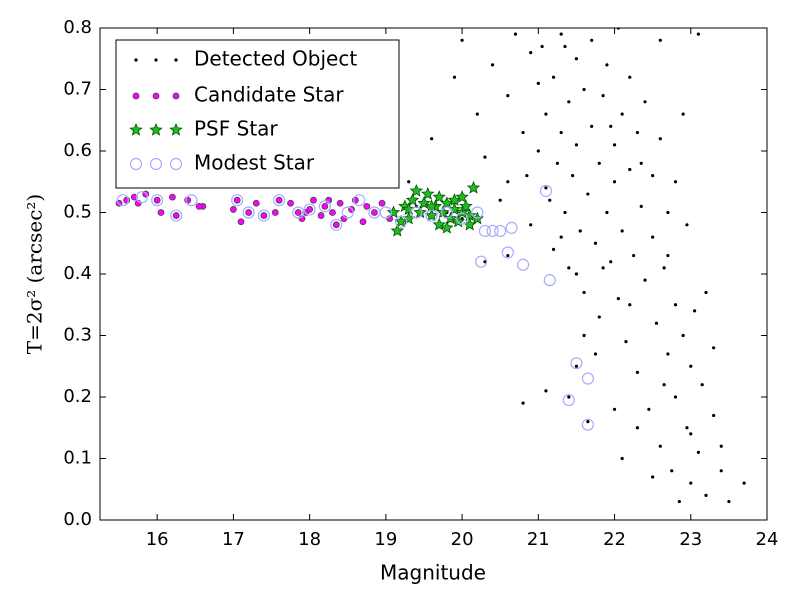  What do you see at coordinates (77, 212) in the screenshot?
I see `y-tick-label: 0.5` at bounding box center [77, 212].